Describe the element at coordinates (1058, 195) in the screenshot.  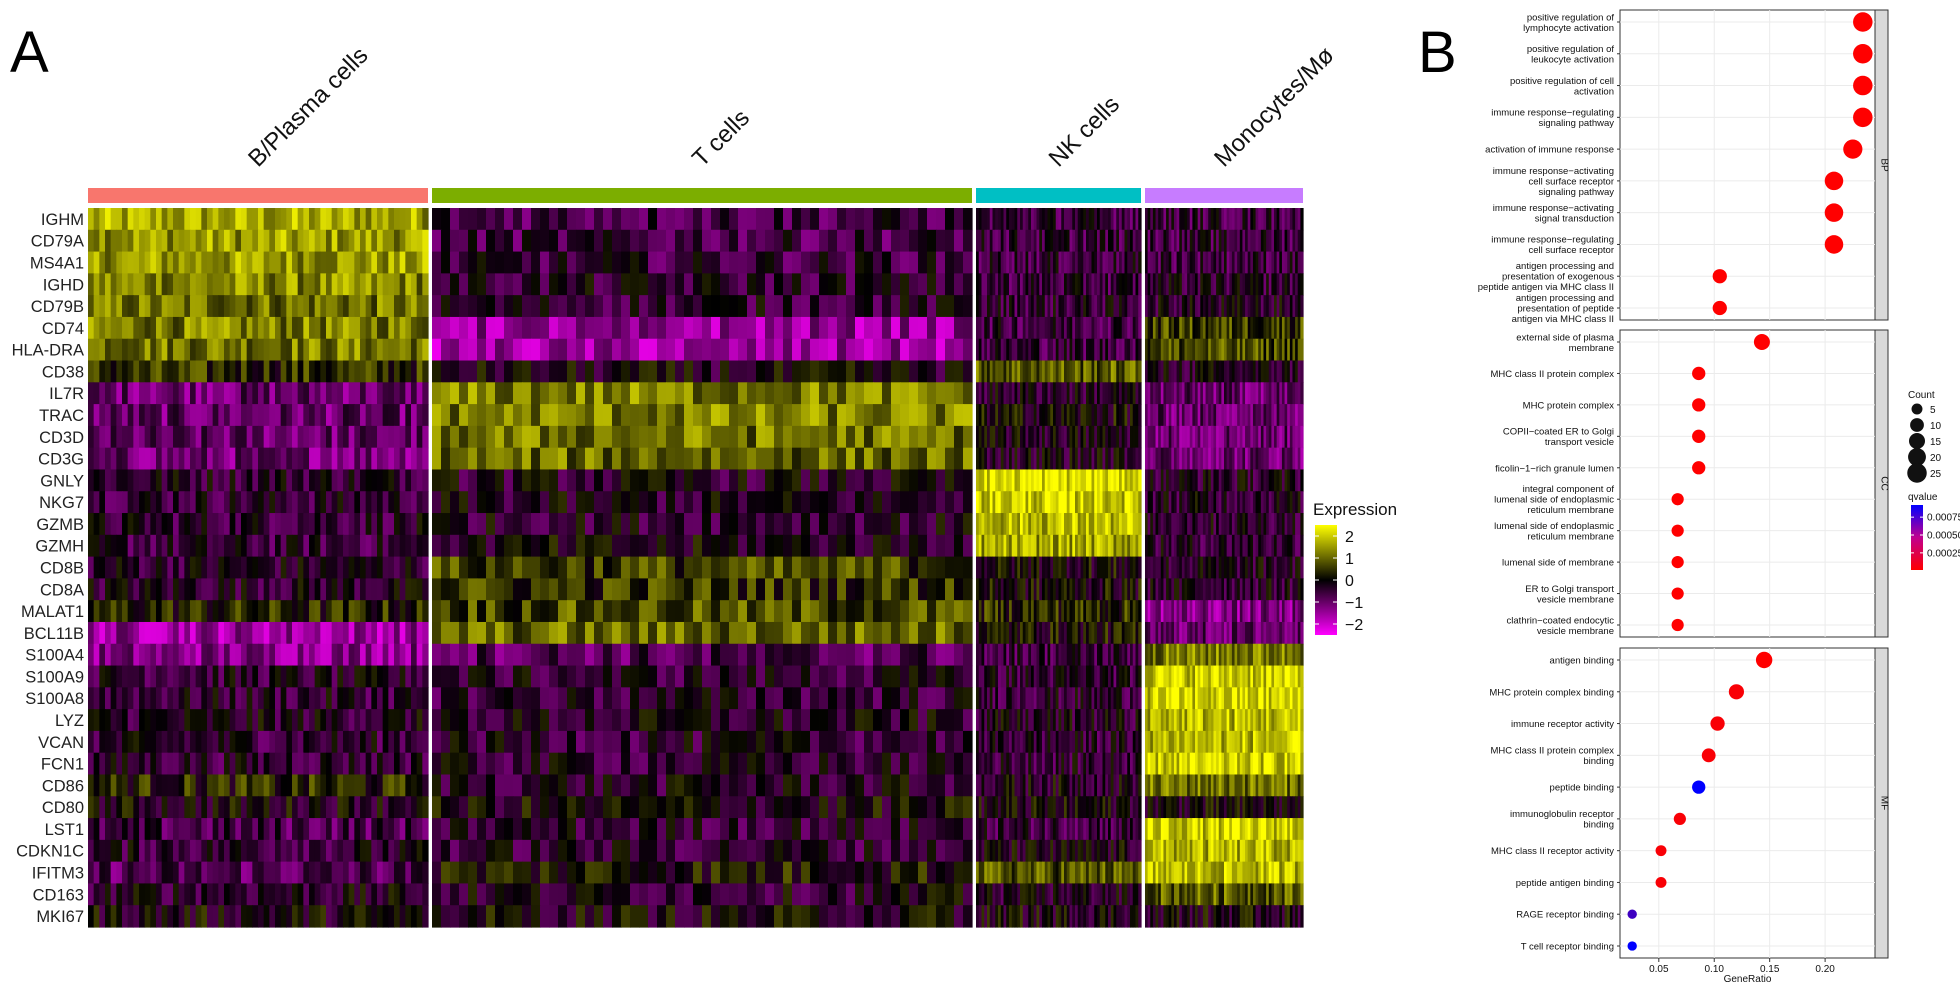
I see `cluster-bar-nk-cells` at that location.